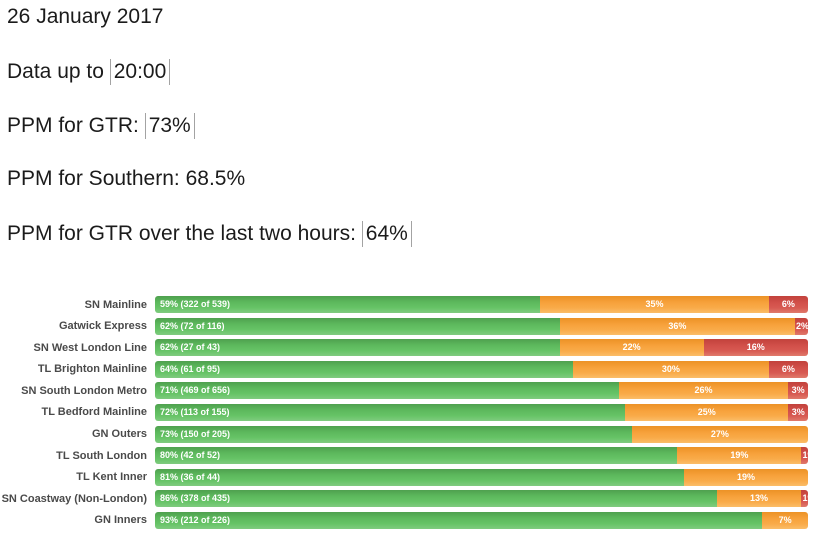 The height and width of the screenshot is (540, 830). I want to click on bar-segment-red: 2%, so click(801, 326).